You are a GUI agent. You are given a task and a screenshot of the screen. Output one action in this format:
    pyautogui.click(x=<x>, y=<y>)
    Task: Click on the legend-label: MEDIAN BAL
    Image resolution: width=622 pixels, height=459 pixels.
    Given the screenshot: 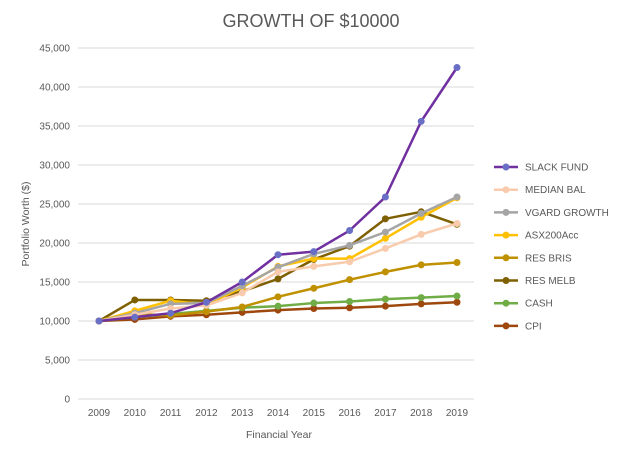 What is the action you would take?
    pyautogui.click(x=555, y=190)
    